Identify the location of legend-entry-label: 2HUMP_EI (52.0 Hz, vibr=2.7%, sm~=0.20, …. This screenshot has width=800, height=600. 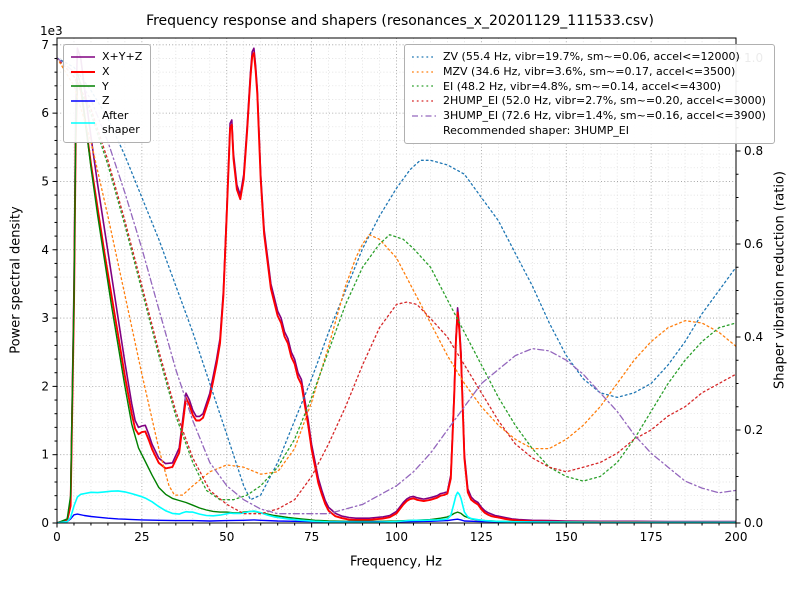
(604, 101).